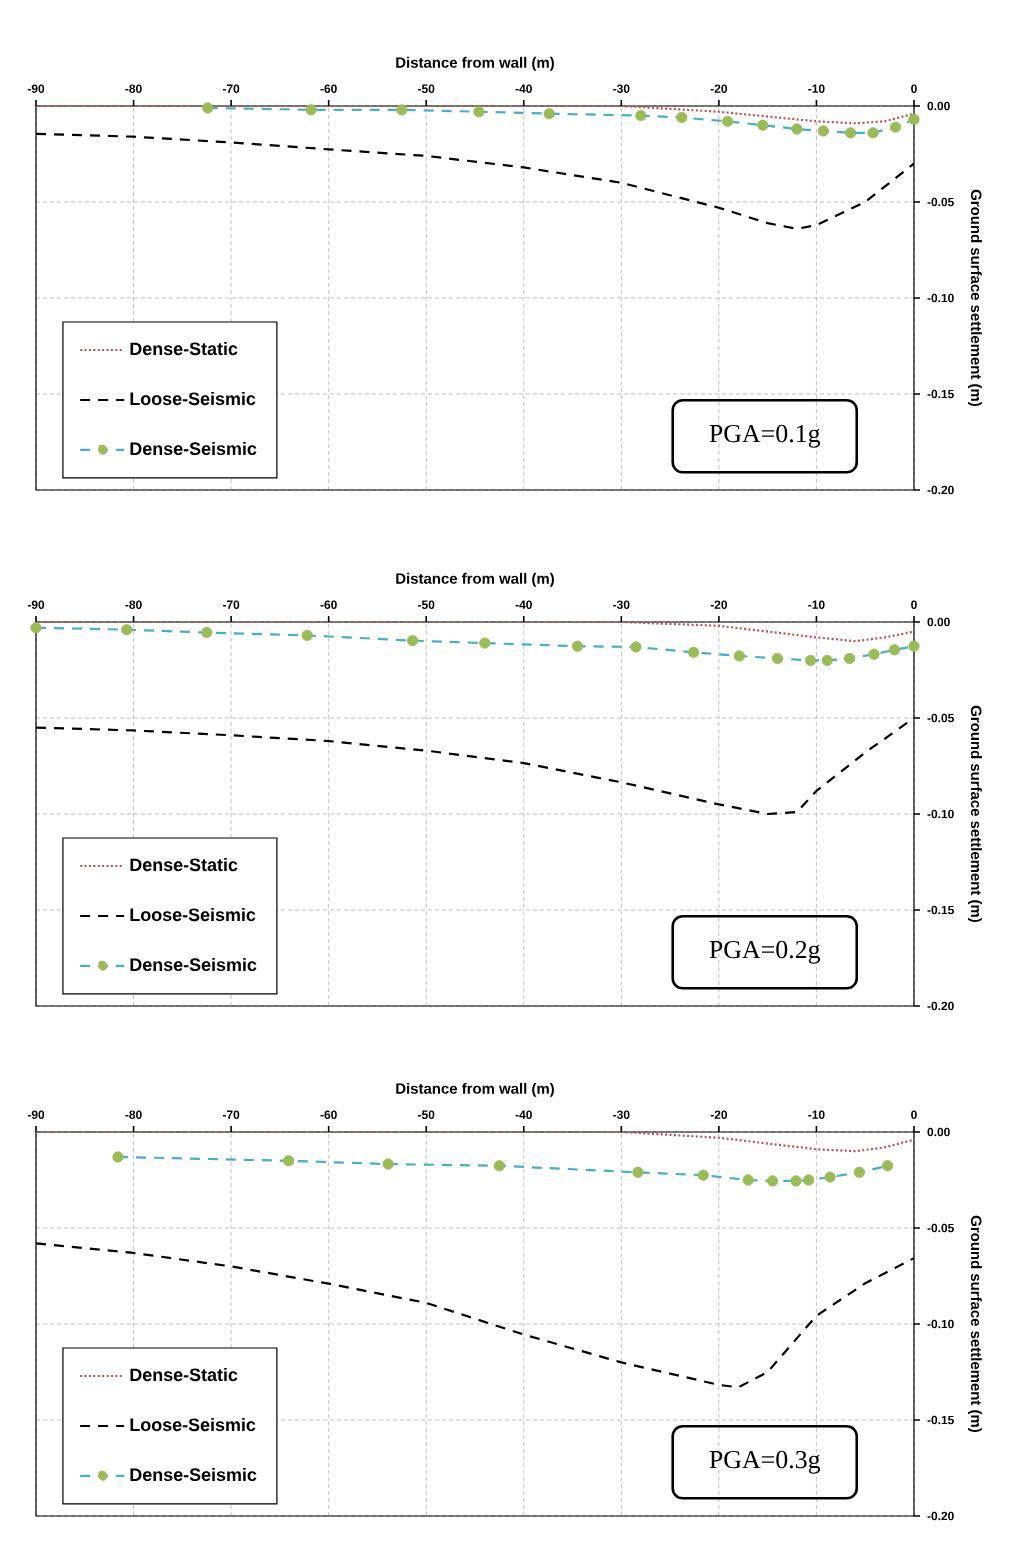  Describe the element at coordinates (765, 1462) in the screenshot. I see `annotation: PGA=0.3g` at that location.